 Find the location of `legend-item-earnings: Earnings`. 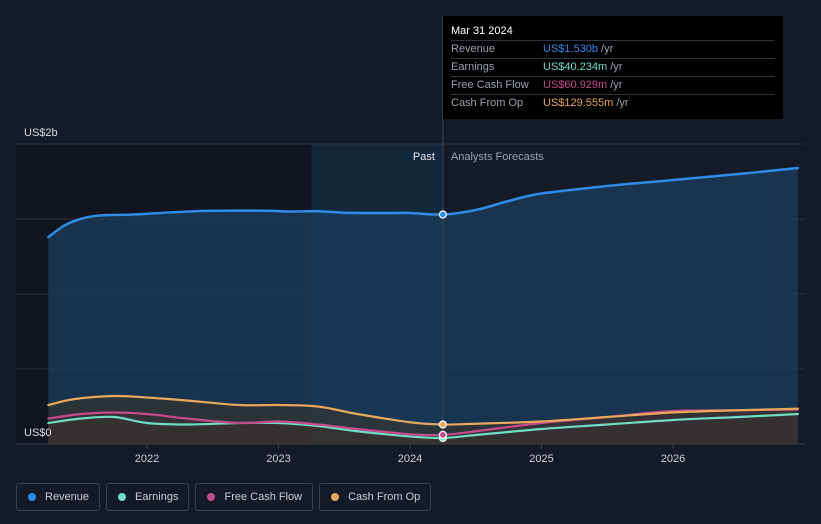

legend-item-earnings: Earnings is located at coordinates (148, 497).